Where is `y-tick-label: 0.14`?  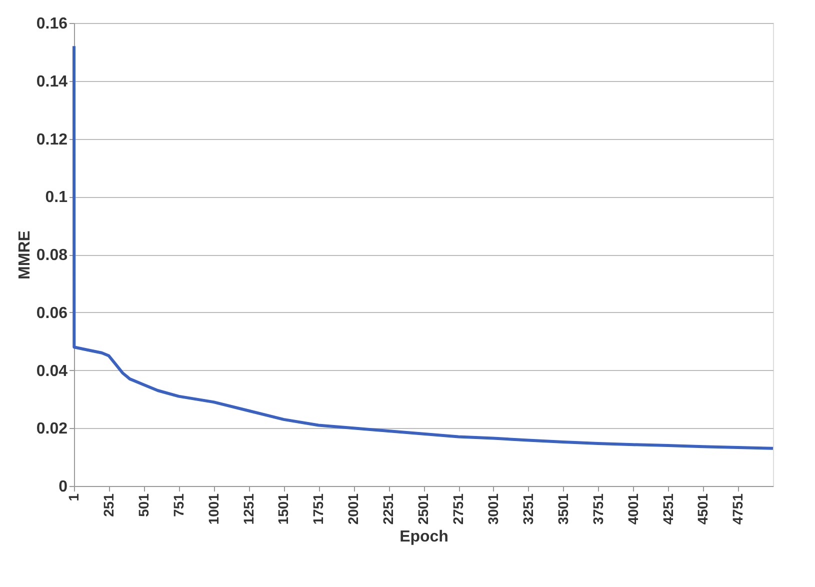
y-tick-label: 0.14 is located at coordinates (52, 81).